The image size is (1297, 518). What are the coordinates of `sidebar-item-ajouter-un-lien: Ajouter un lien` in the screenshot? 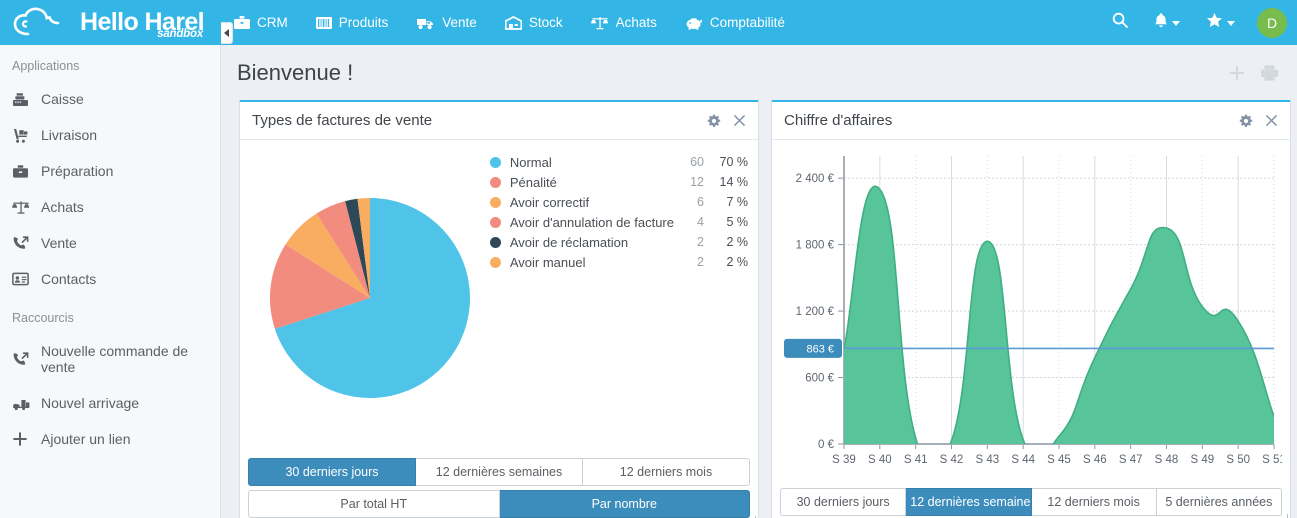 It's located at (110, 439).